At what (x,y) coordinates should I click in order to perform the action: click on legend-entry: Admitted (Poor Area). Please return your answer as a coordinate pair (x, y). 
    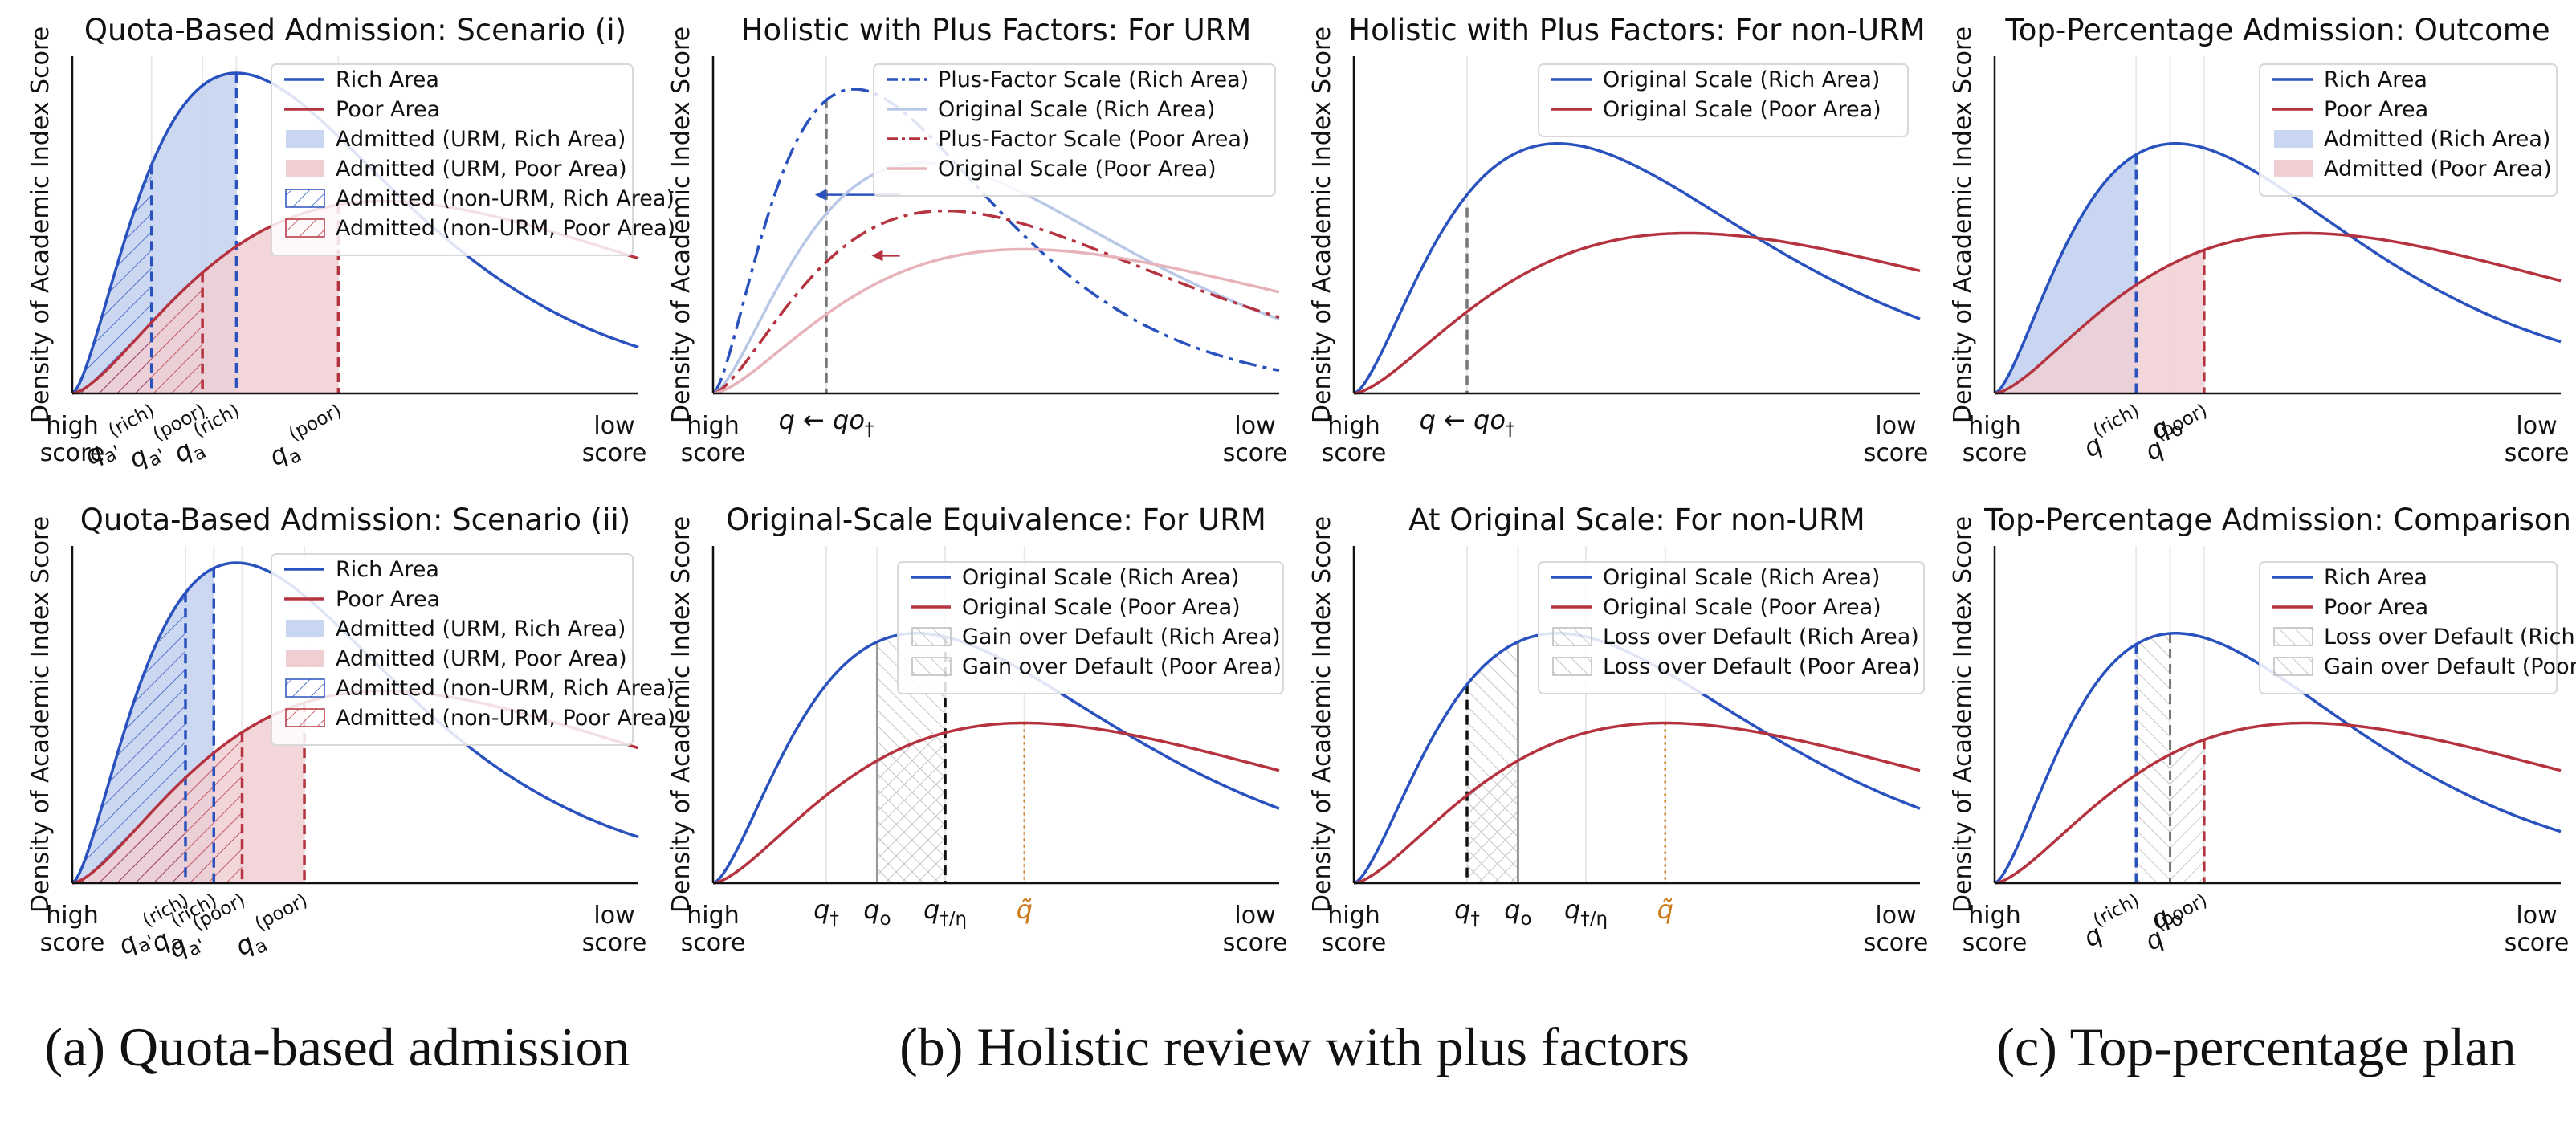
    Looking at the image, I should click on (2438, 169).